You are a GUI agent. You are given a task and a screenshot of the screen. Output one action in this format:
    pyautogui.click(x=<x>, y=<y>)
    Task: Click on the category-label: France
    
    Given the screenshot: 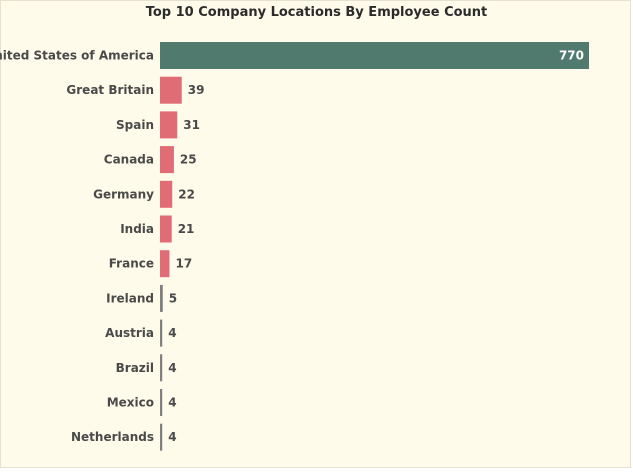 What is the action you would take?
    pyautogui.click(x=131, y=264)
    